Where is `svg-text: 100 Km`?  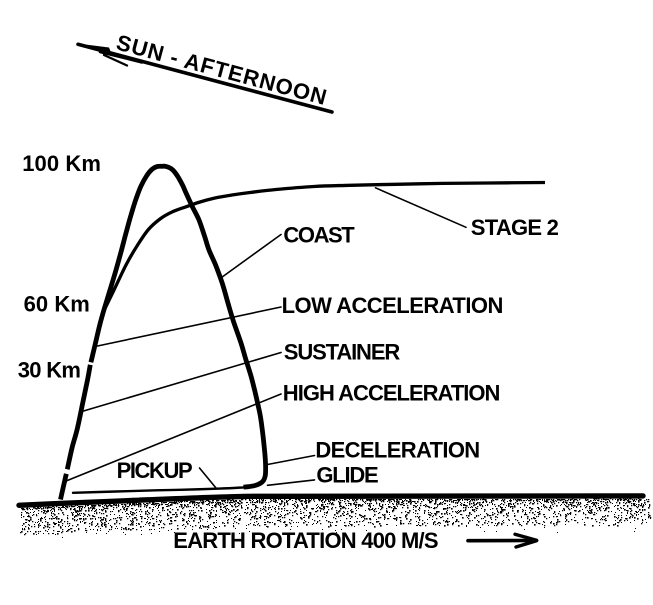 svg-text: 100 Km is located at coordinates (61, 163).